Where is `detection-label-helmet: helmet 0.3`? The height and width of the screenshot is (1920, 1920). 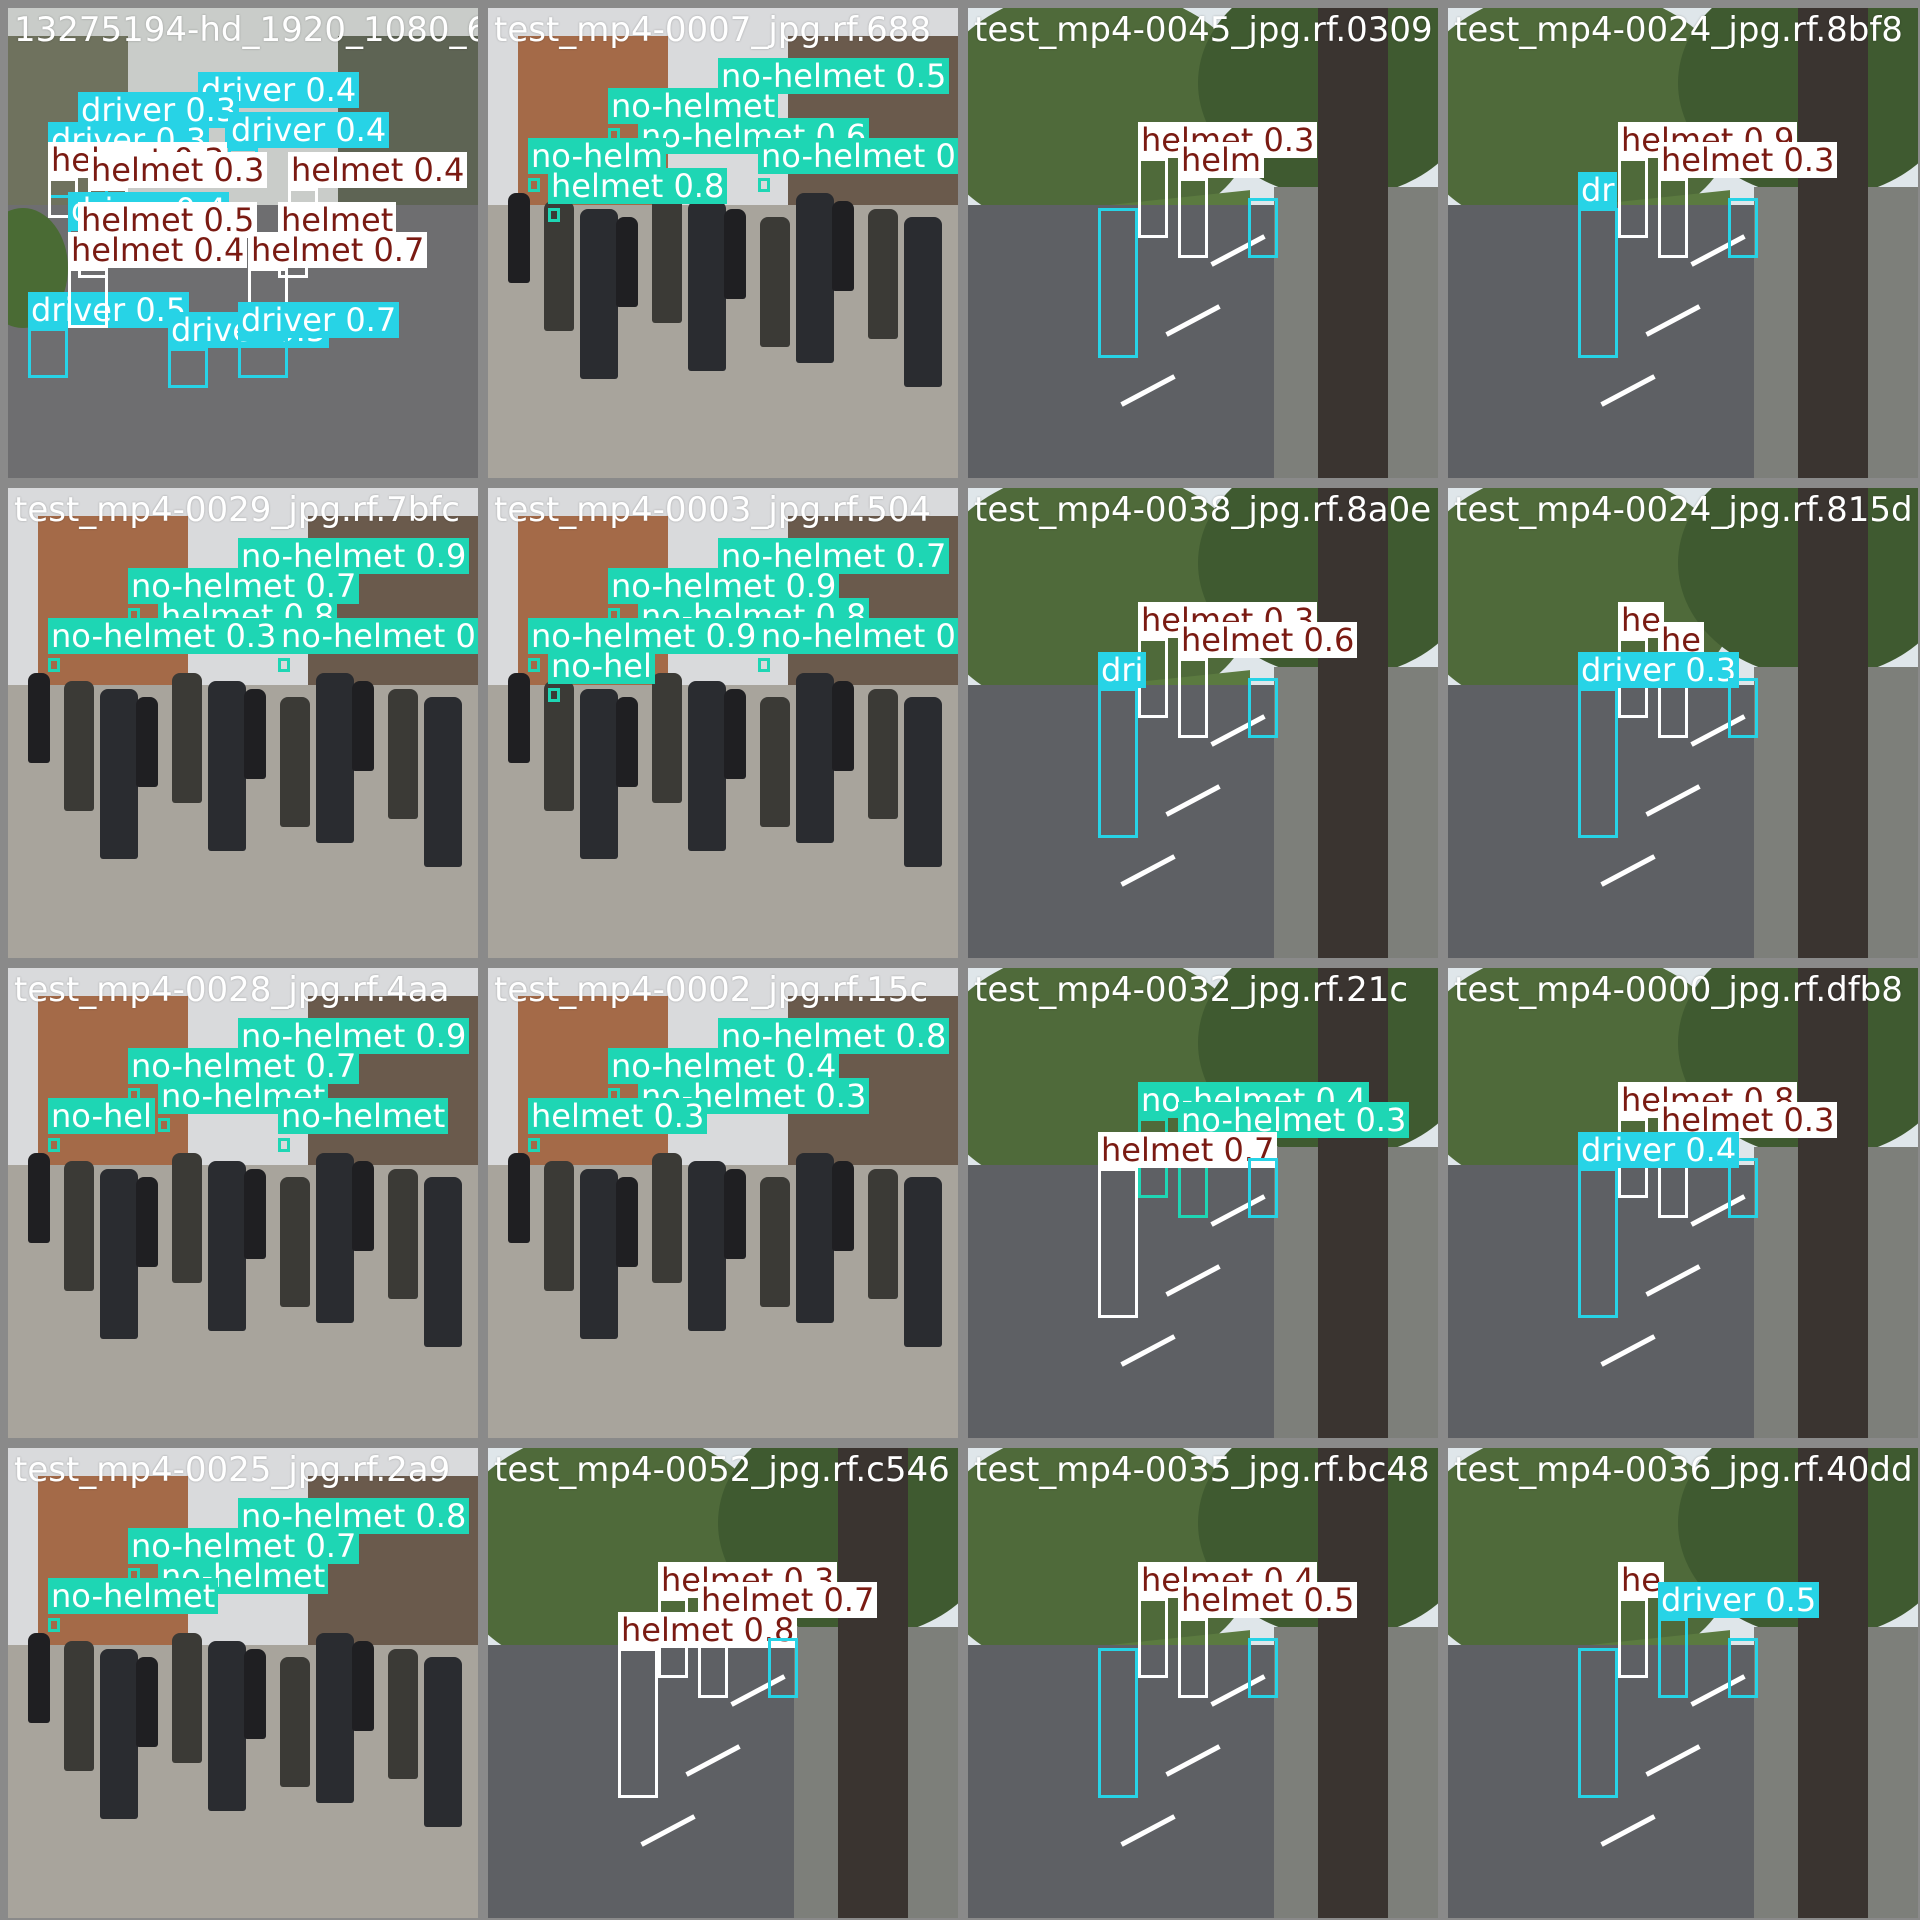 detection-label-helmet: helmet 0.3 is located at coordinates (1748, 160).